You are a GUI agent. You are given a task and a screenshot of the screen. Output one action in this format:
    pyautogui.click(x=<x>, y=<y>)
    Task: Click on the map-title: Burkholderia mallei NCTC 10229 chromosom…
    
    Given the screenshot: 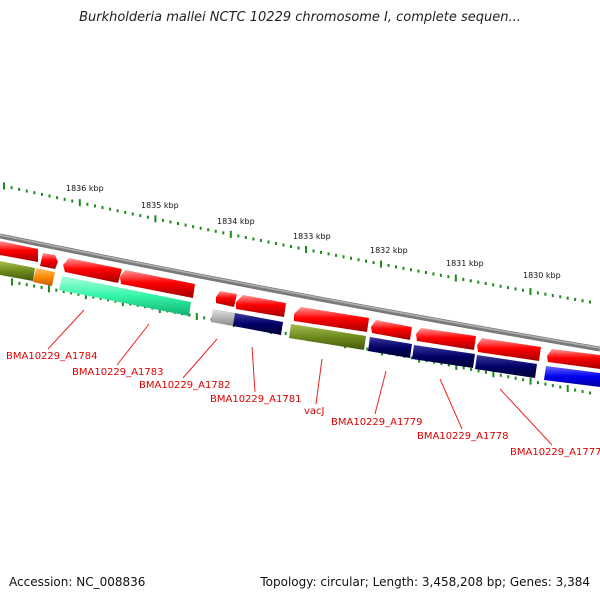 What is the action you would take?
    pyautogui.click(x=300, y=17)
    